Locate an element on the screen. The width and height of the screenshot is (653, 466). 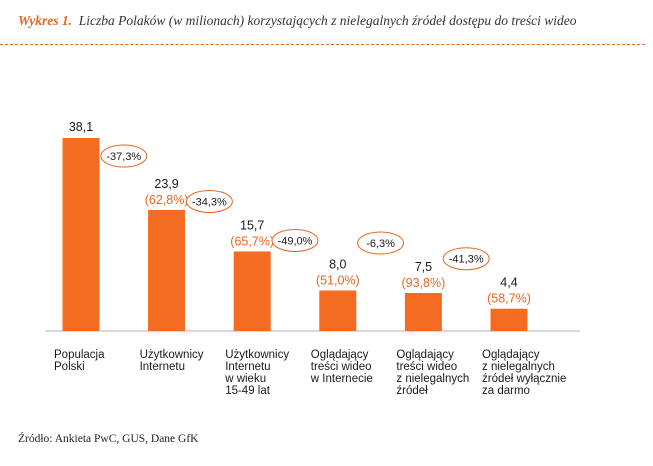
change-label: -41,3% is located at coordinates (466, 260).